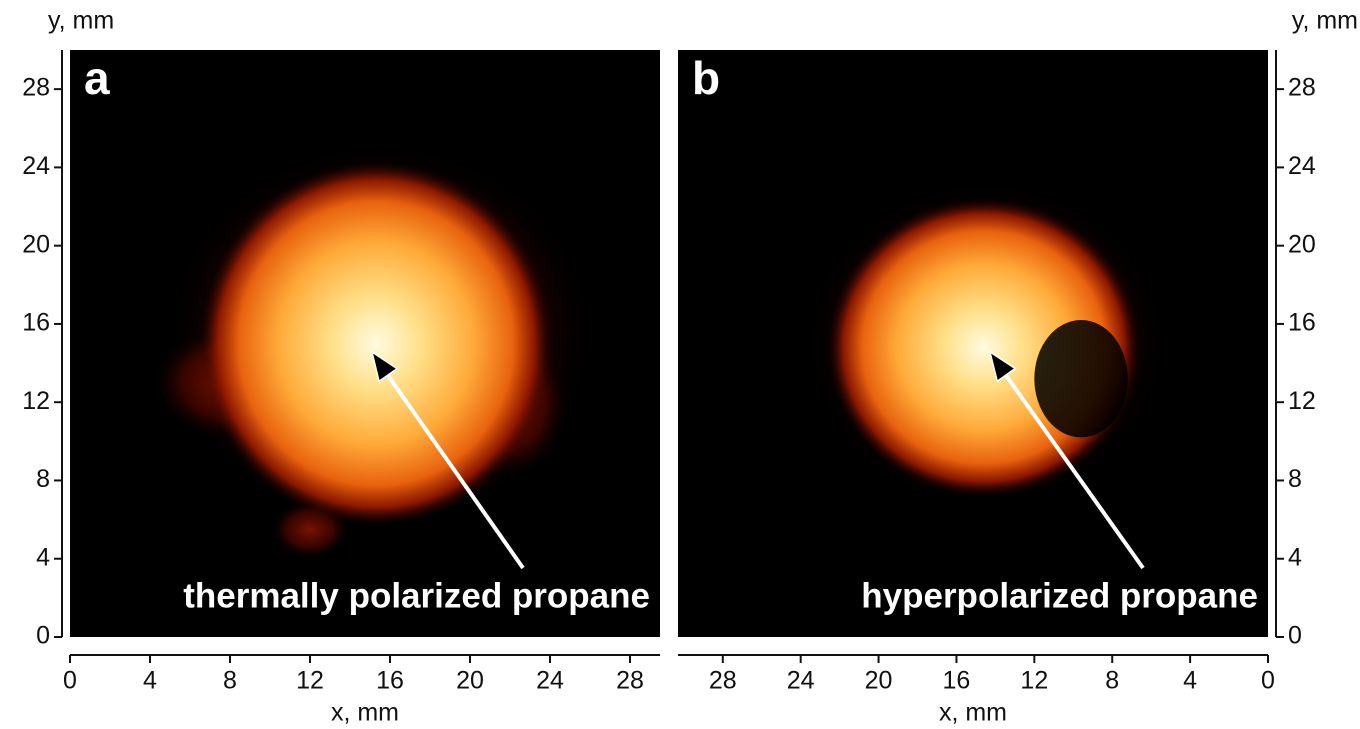 This screenshot has height=729, width=1360. What do you see at coordinates (985, 343) in the screenshot?
I see `image-content` at bounding box center [985, 343].